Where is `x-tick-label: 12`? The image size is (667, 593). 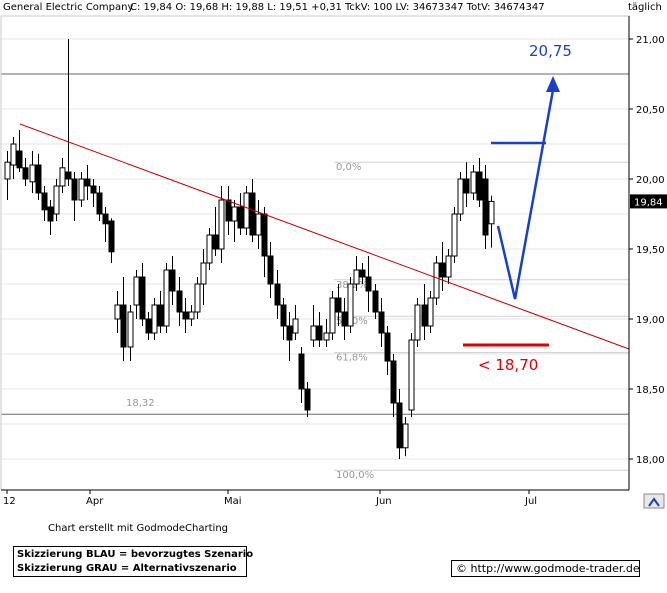
x-tick-label: 12 is located at coordinates (9, 501).